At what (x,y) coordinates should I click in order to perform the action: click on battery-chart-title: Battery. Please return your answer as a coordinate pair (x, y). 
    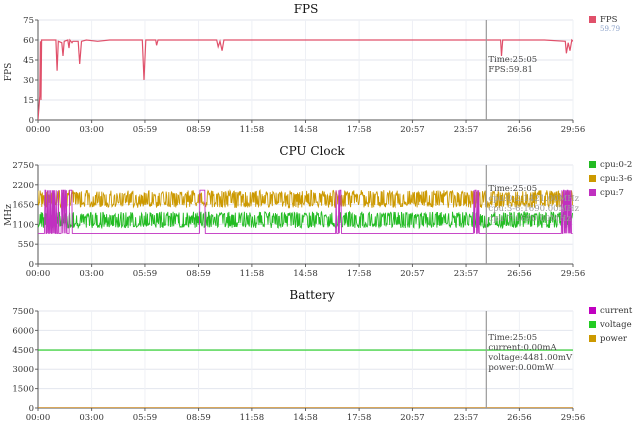
    Looking at the image, I should click on (311, 295).